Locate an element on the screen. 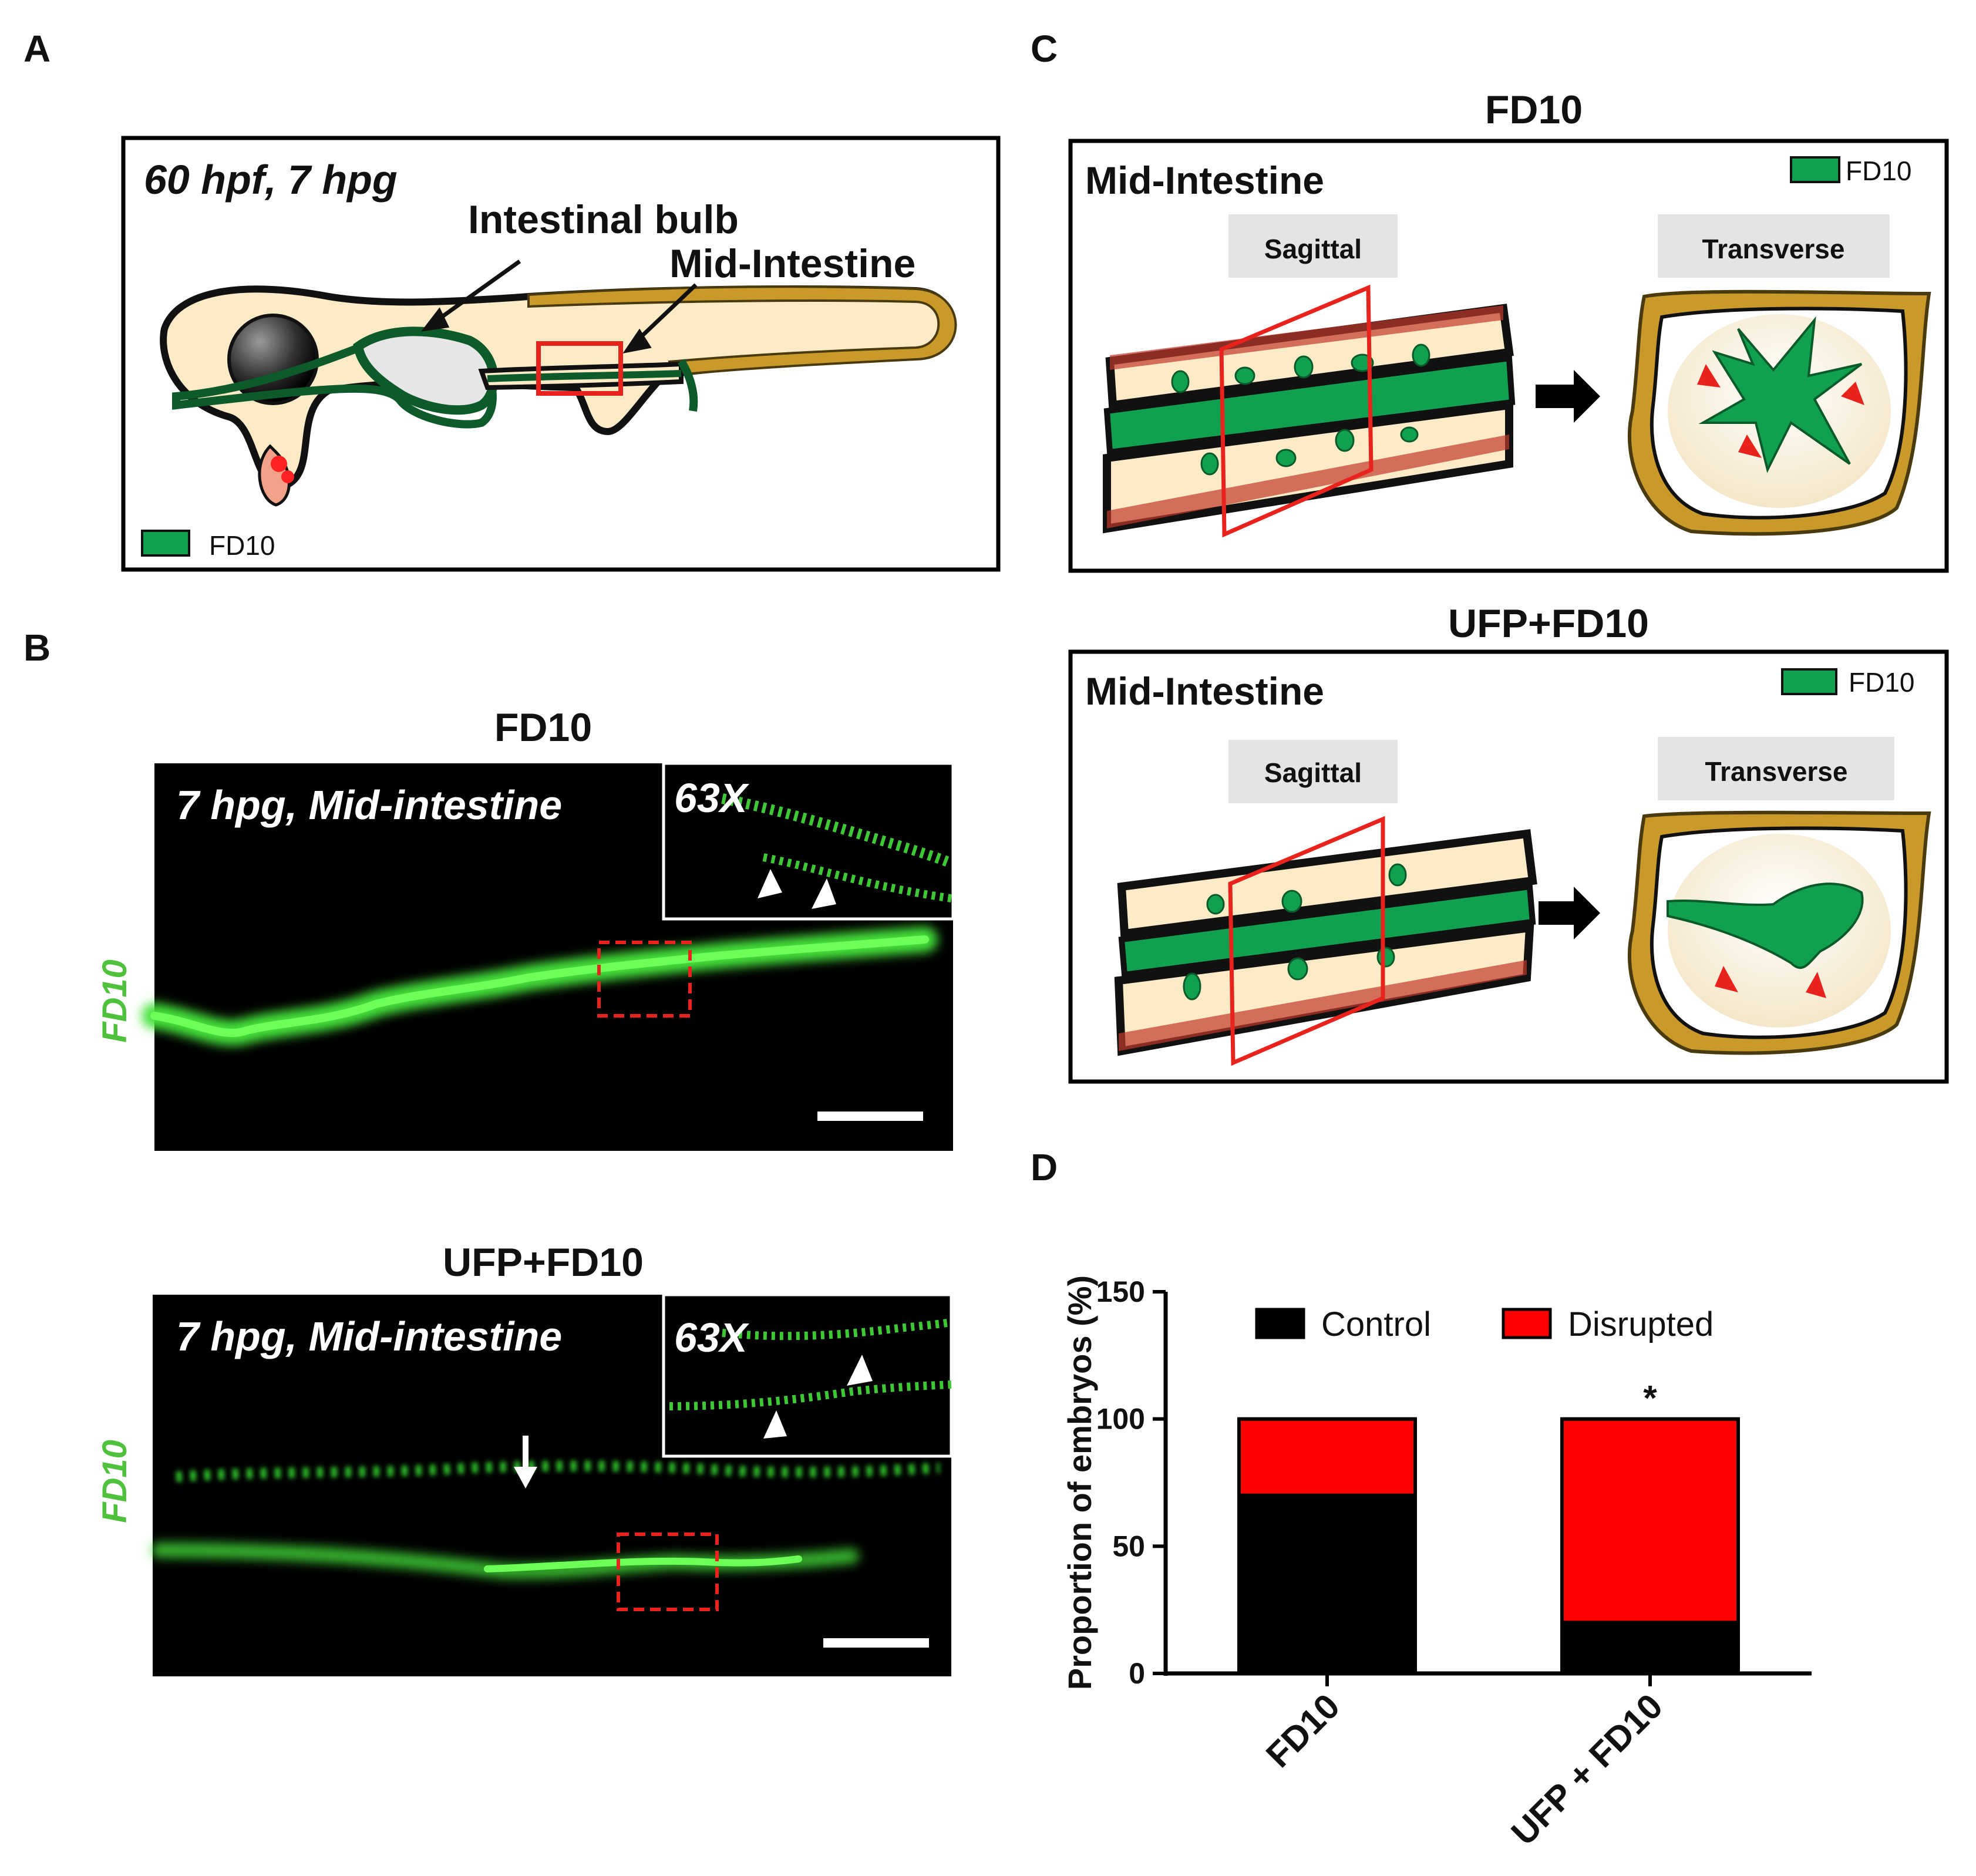 The height and width of the screenshot is (1876, 1976). y-tick-label: 100 is located at coordinates (1120, 1419).